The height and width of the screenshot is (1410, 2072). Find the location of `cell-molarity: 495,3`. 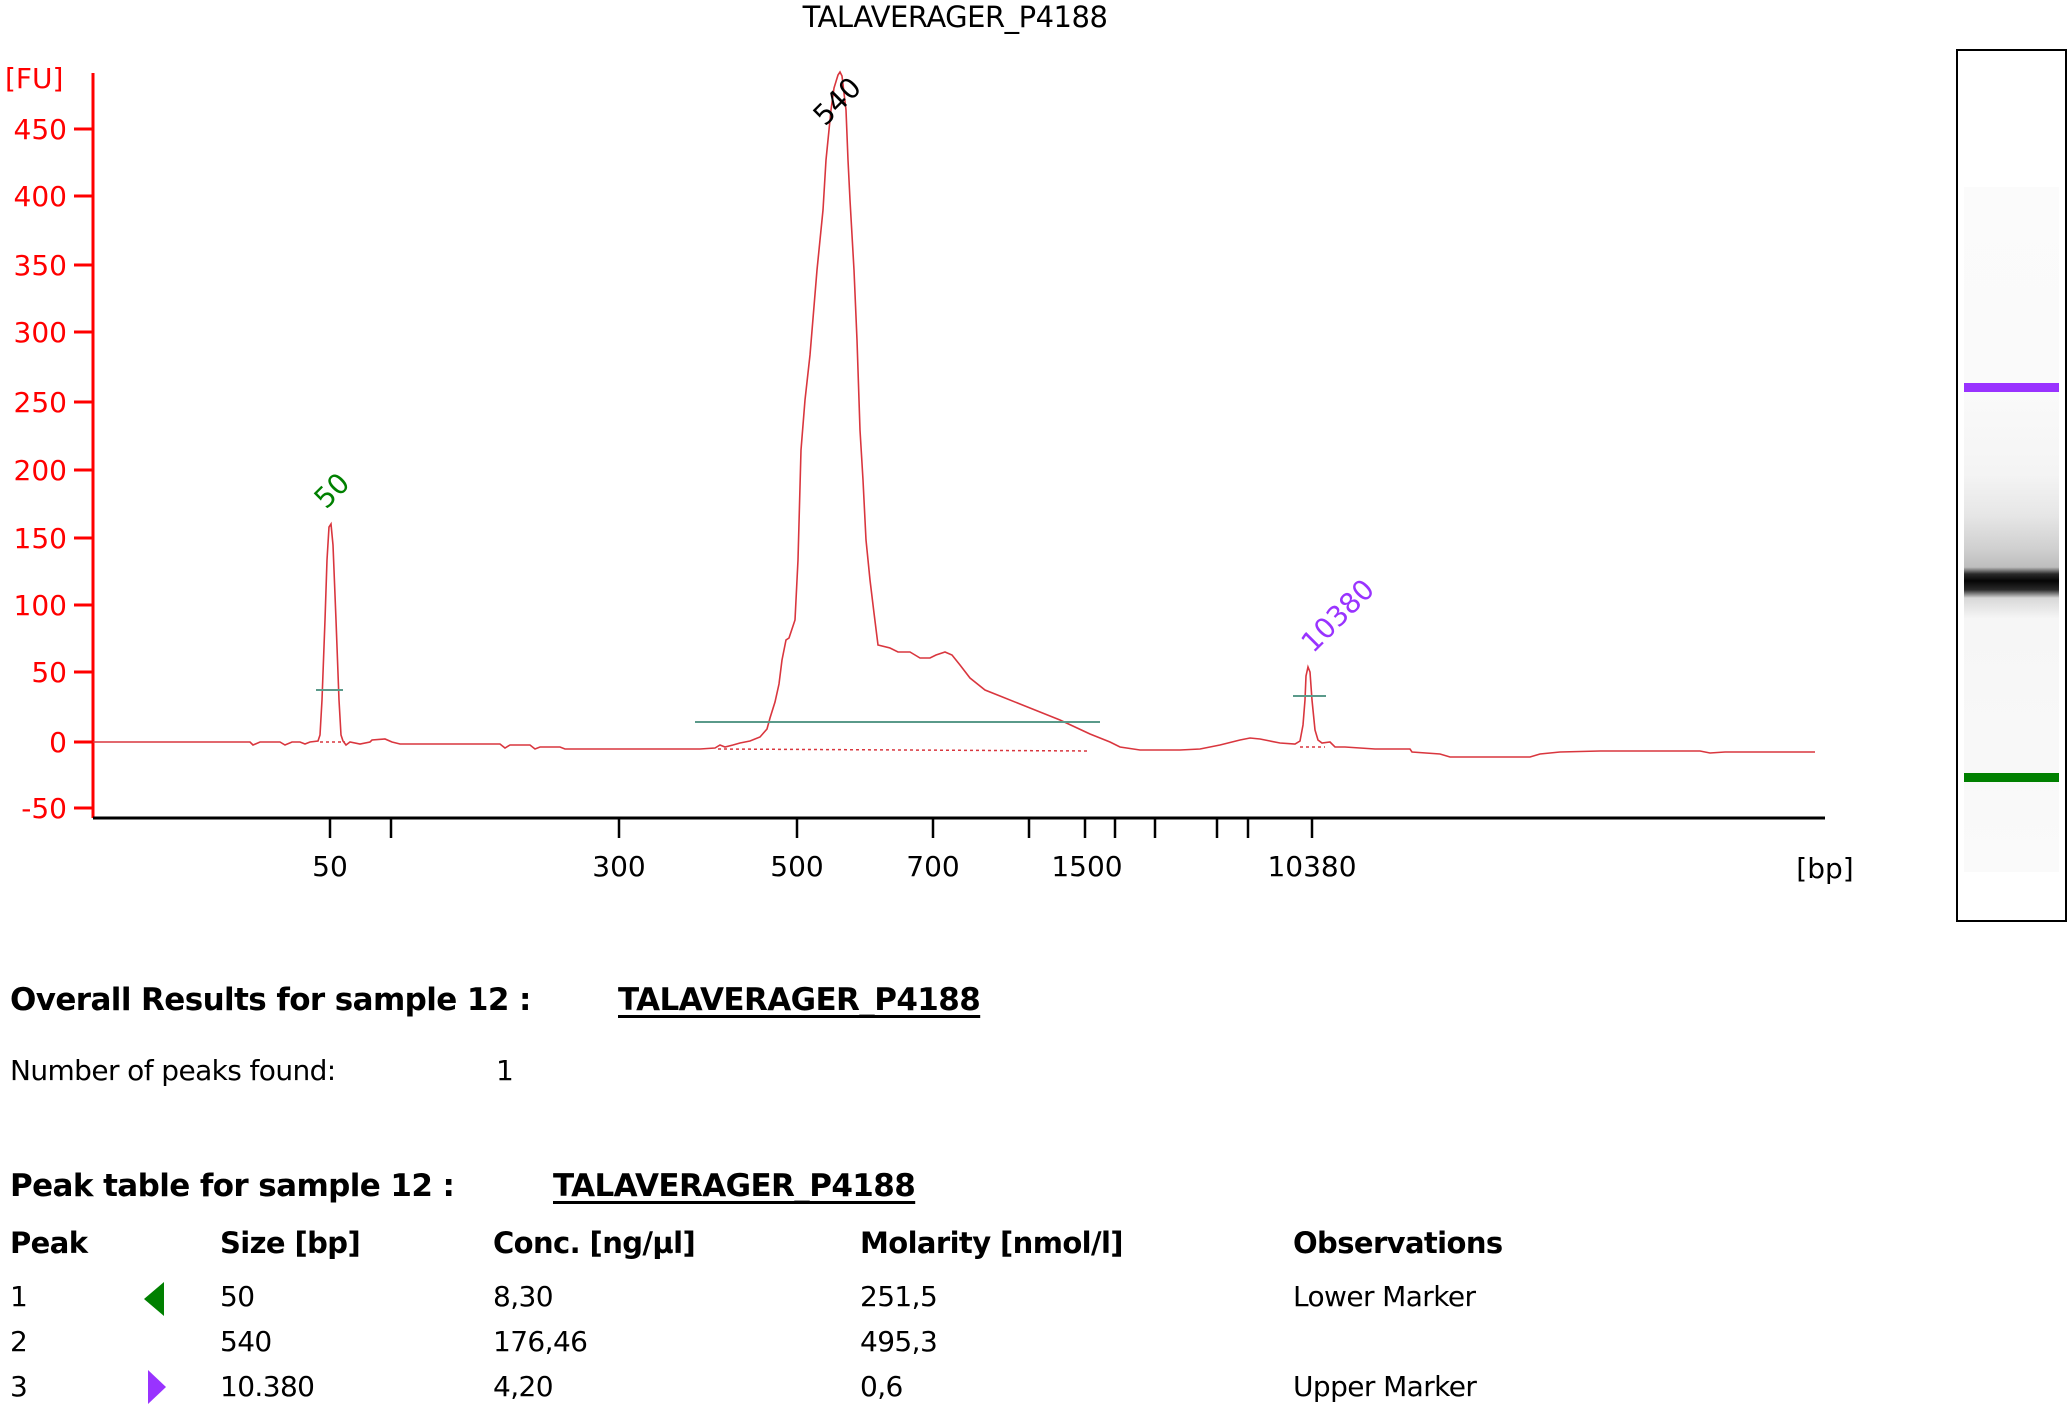

cell-molarity: 495,3 is located at coordinates (899, 1341).